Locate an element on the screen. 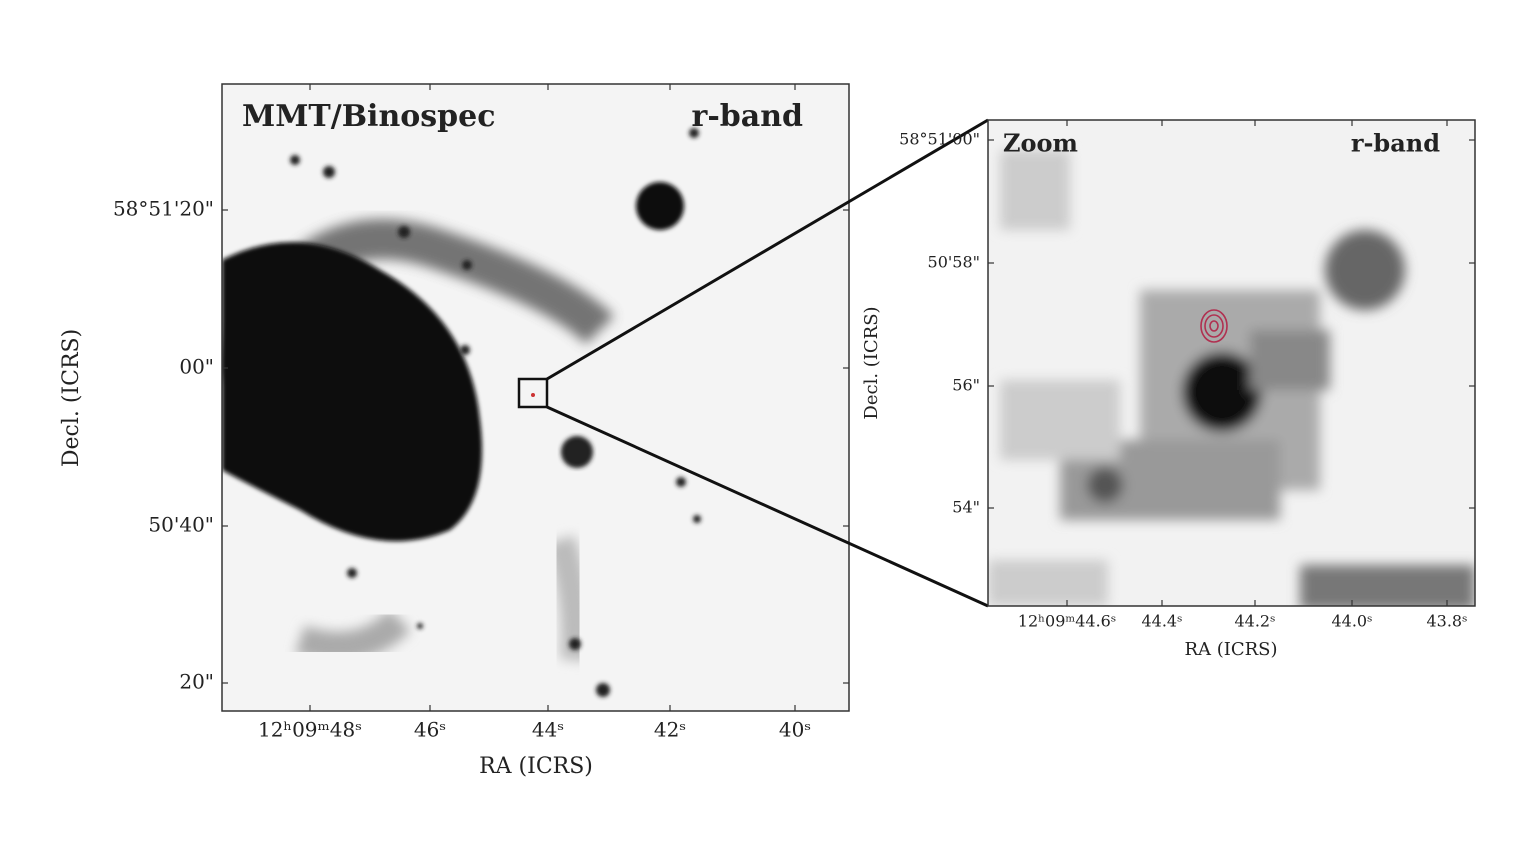  zoom-box is located at coordinates (533, 393).